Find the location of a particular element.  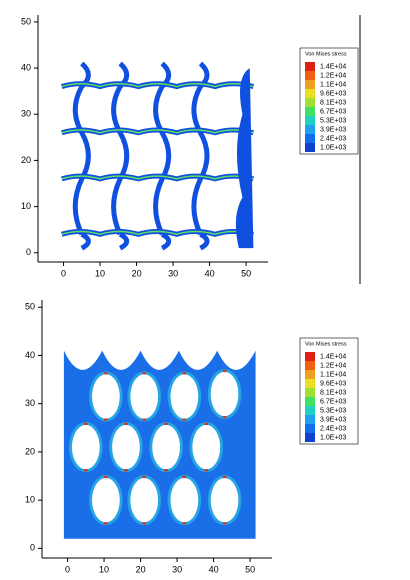

x-tick-label: 10 is located at coordinates (100, 273).